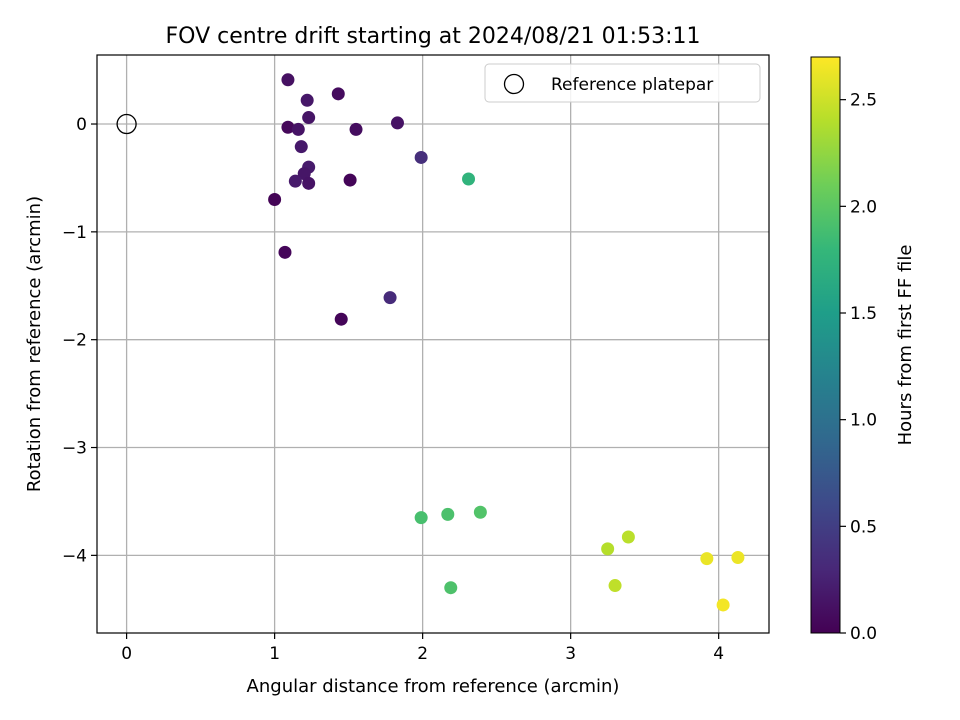 Image resolution: width=960 pixels, height=720 pixels. Describe the element at coordinates (863, 101) in the screenshot. I see `colorbar-tick-label: 2.5` at that location.